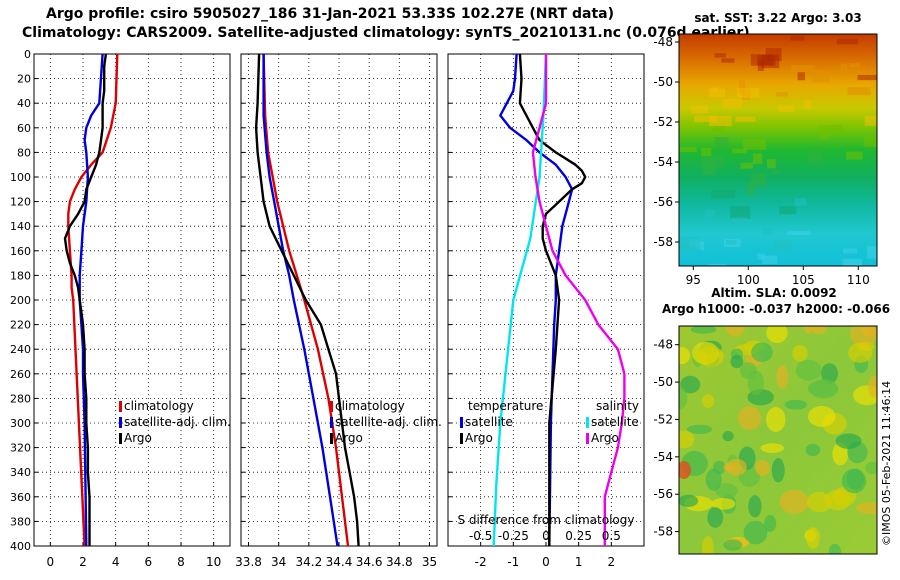 The image size is (900, 580). What do you see at coordinates (520, 300) in the screenshot?
I see `series-line-salinity-satellite` at bounding box center [520, 300].